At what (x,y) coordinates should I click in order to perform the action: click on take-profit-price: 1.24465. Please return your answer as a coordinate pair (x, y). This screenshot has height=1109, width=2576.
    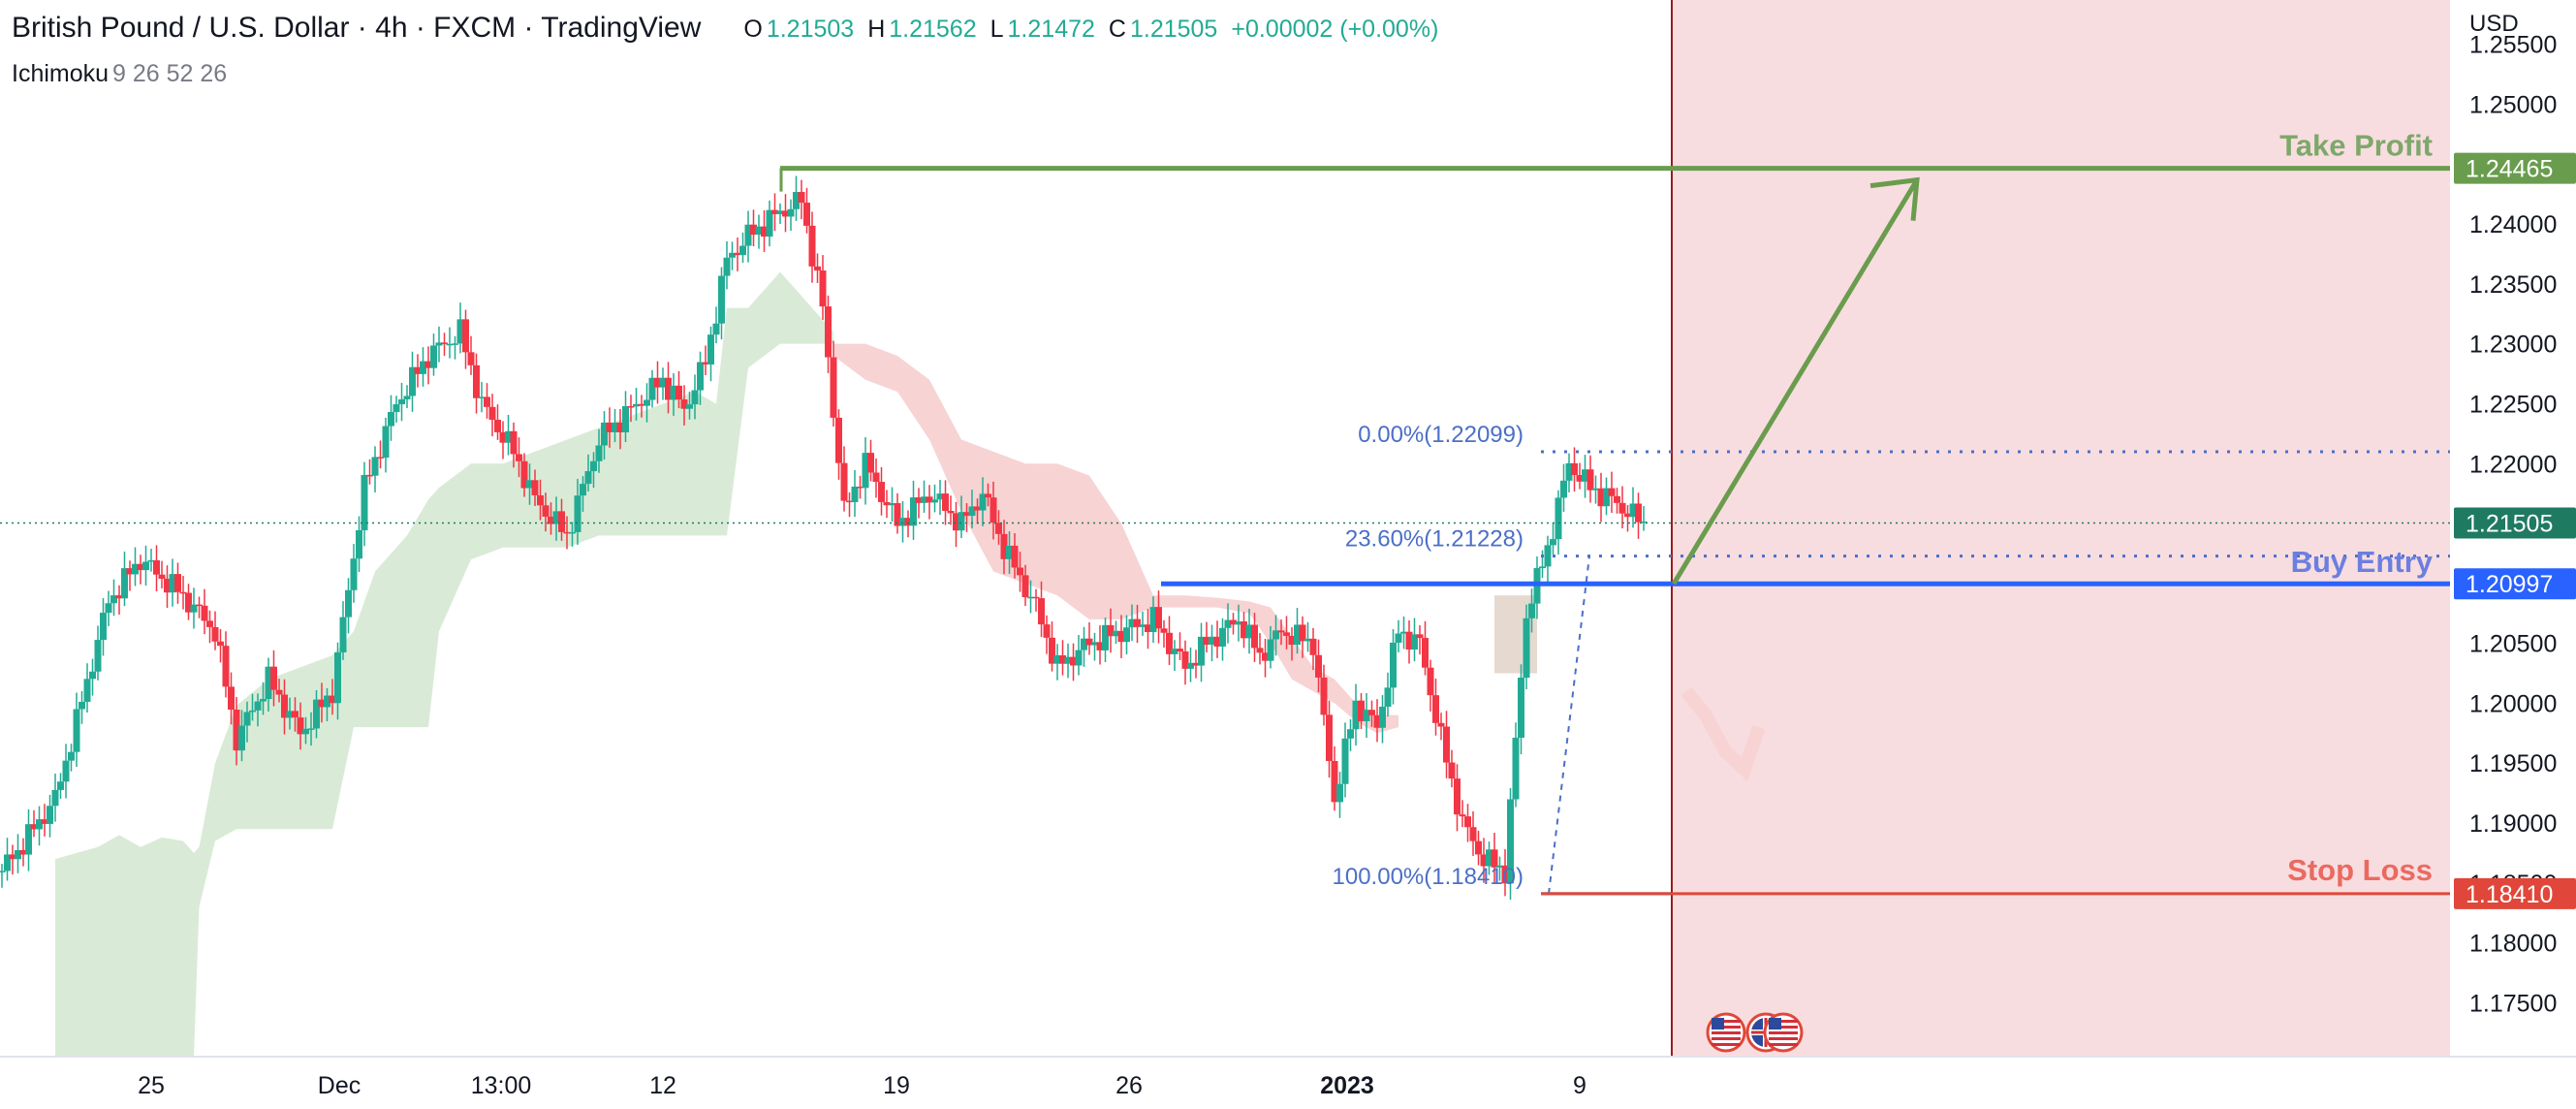
    Looking at the image, I should click on (2515, 168).